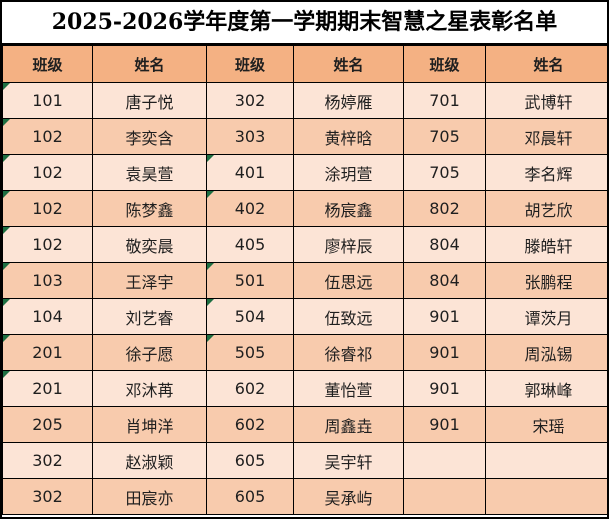 Image resolution: width=609 pixels, height=519 pixels. Describe the element at coordinates (149, 208) in the screenshot. I see `name-cell: 陈梦鑫` at that location.